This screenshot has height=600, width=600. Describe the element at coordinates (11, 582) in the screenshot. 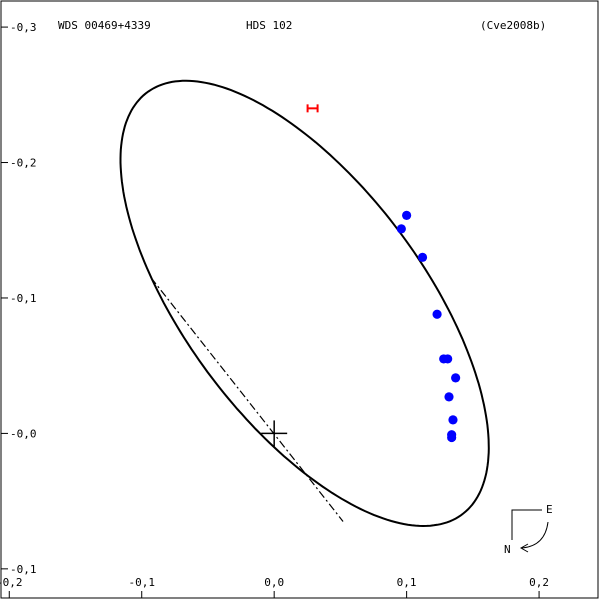

I see `x-tick-label: -0,2` at that location.